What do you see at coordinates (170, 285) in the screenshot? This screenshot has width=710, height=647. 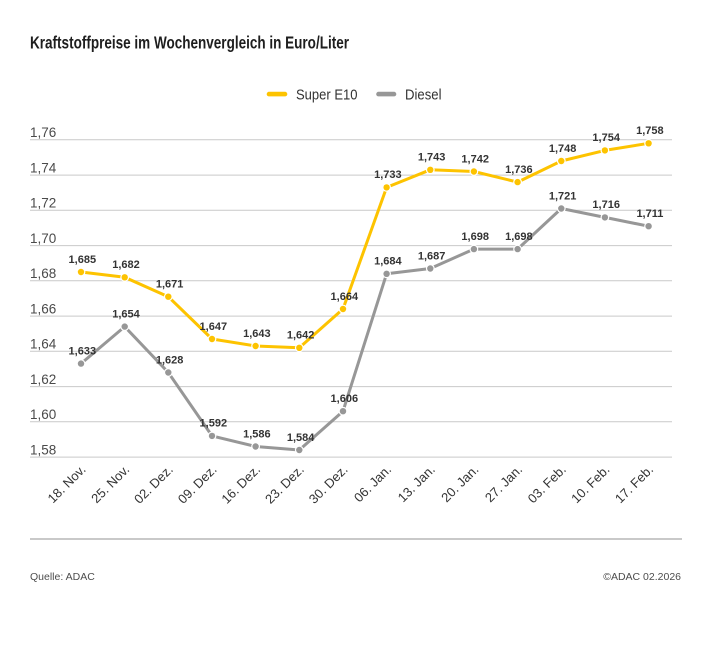 I see `svg-text: 1,671` at bounding box center [170, 285].